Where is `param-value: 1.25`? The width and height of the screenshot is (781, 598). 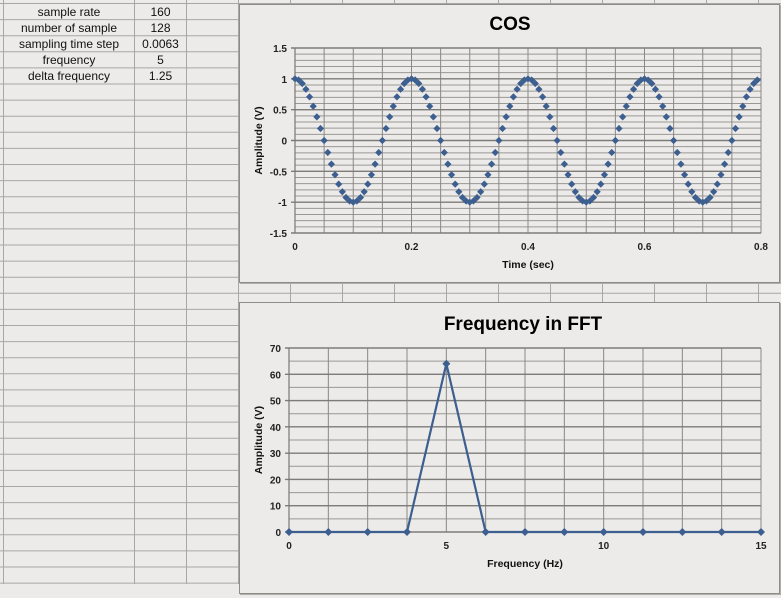 param-value: 1.25 is located at coordinates (160, 75).